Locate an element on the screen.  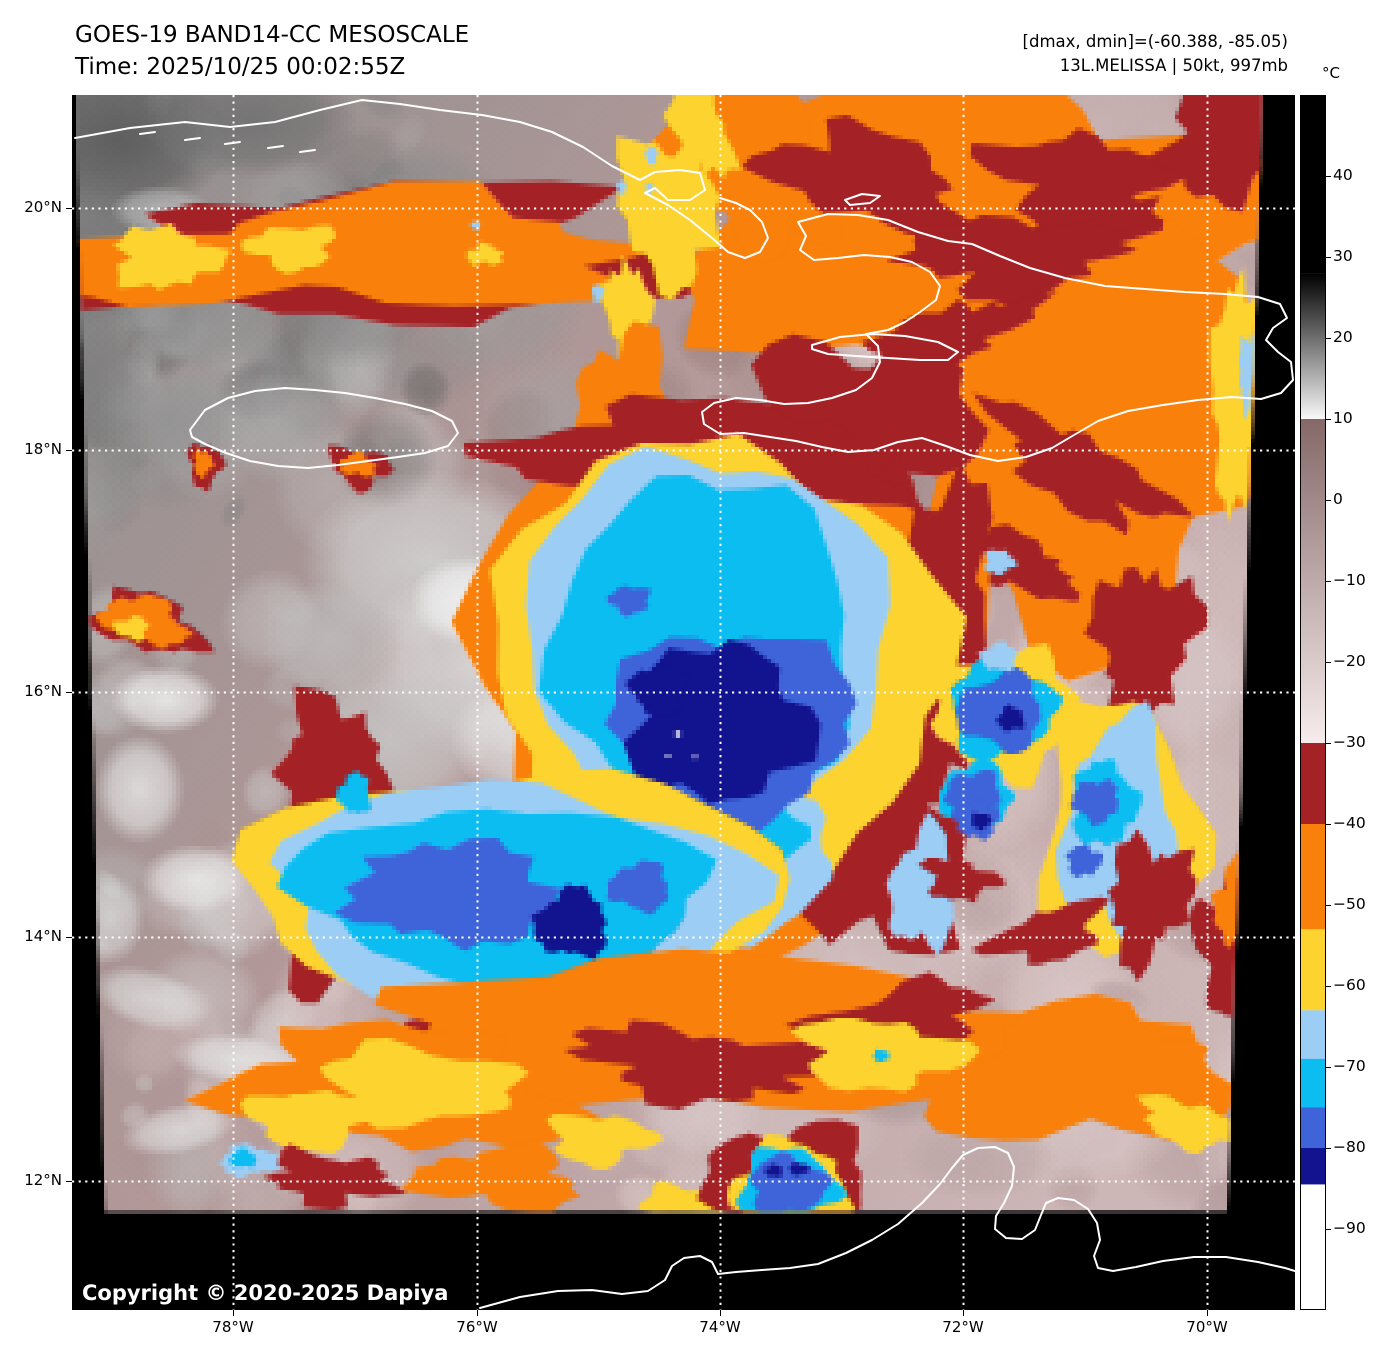
y-tick-label: 12°N is located at coordinates (43, 1180).